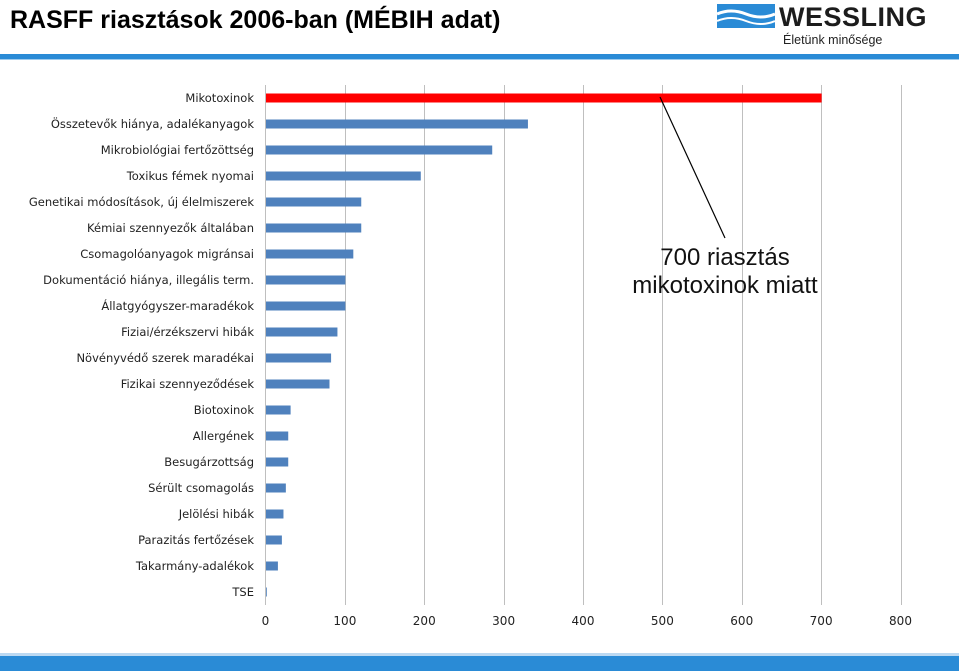  Describe the element at coordinates (853, 17) in the screenshot. I see `logo-name: WESSLING` at that location.